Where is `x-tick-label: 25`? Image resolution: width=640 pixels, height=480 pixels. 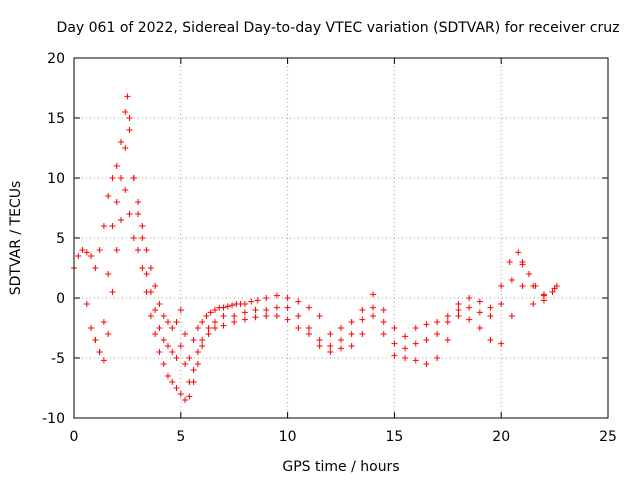
x-tick-label: 25 is located at coordinates (608, 437).